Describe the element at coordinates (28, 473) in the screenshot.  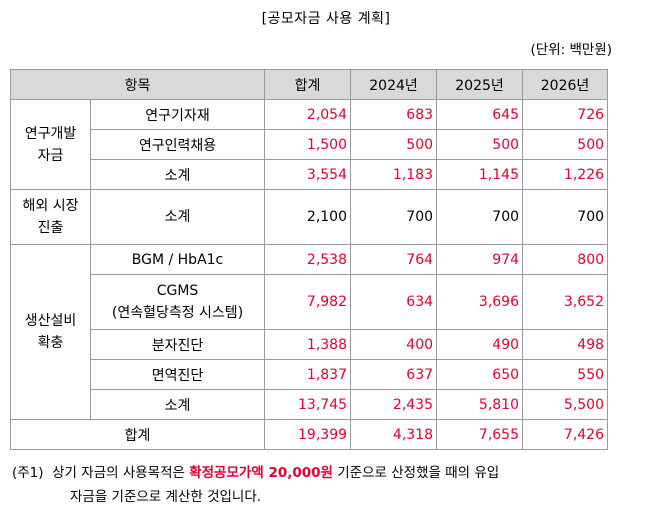
I see `footnote-prefix: (주1)` at that location.